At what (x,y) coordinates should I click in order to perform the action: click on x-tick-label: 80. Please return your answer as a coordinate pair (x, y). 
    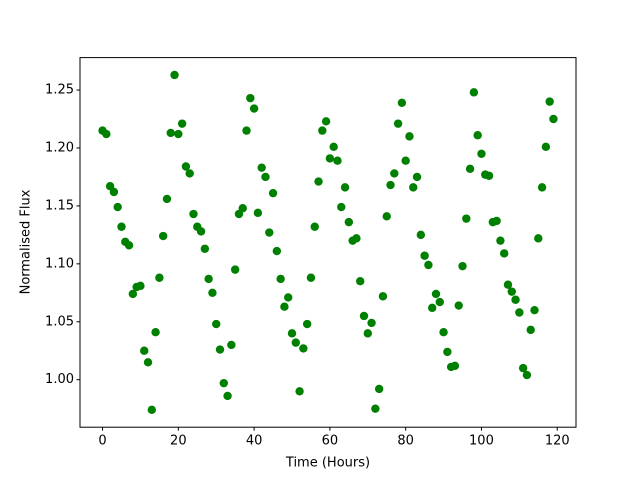
    Looking at the image, I should click on (405, 441).